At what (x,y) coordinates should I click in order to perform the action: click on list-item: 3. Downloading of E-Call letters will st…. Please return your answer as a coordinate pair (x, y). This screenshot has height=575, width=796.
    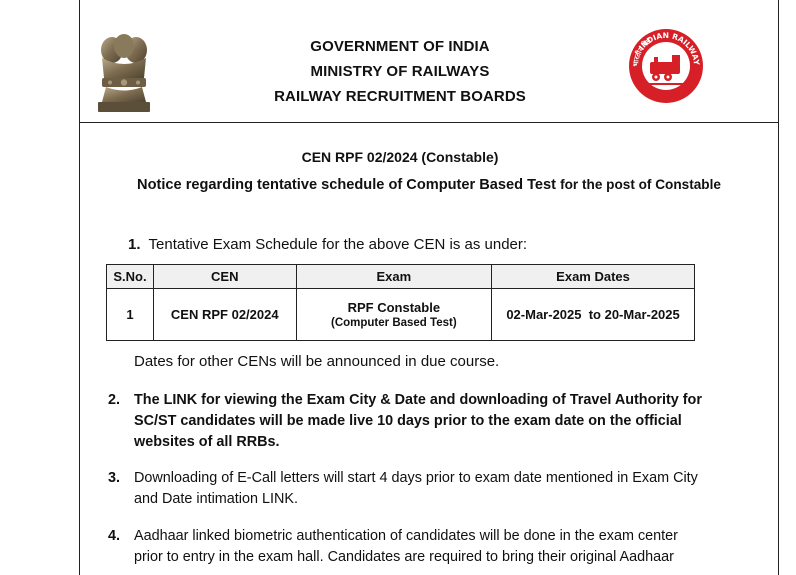
    Looking at the image, I should click on (408, 489).